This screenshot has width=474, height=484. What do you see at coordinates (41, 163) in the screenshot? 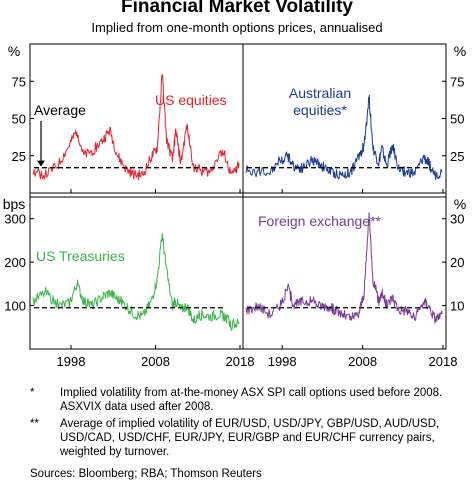
I see `average-annotation-arrowhead` at bounding box center [41, 163].